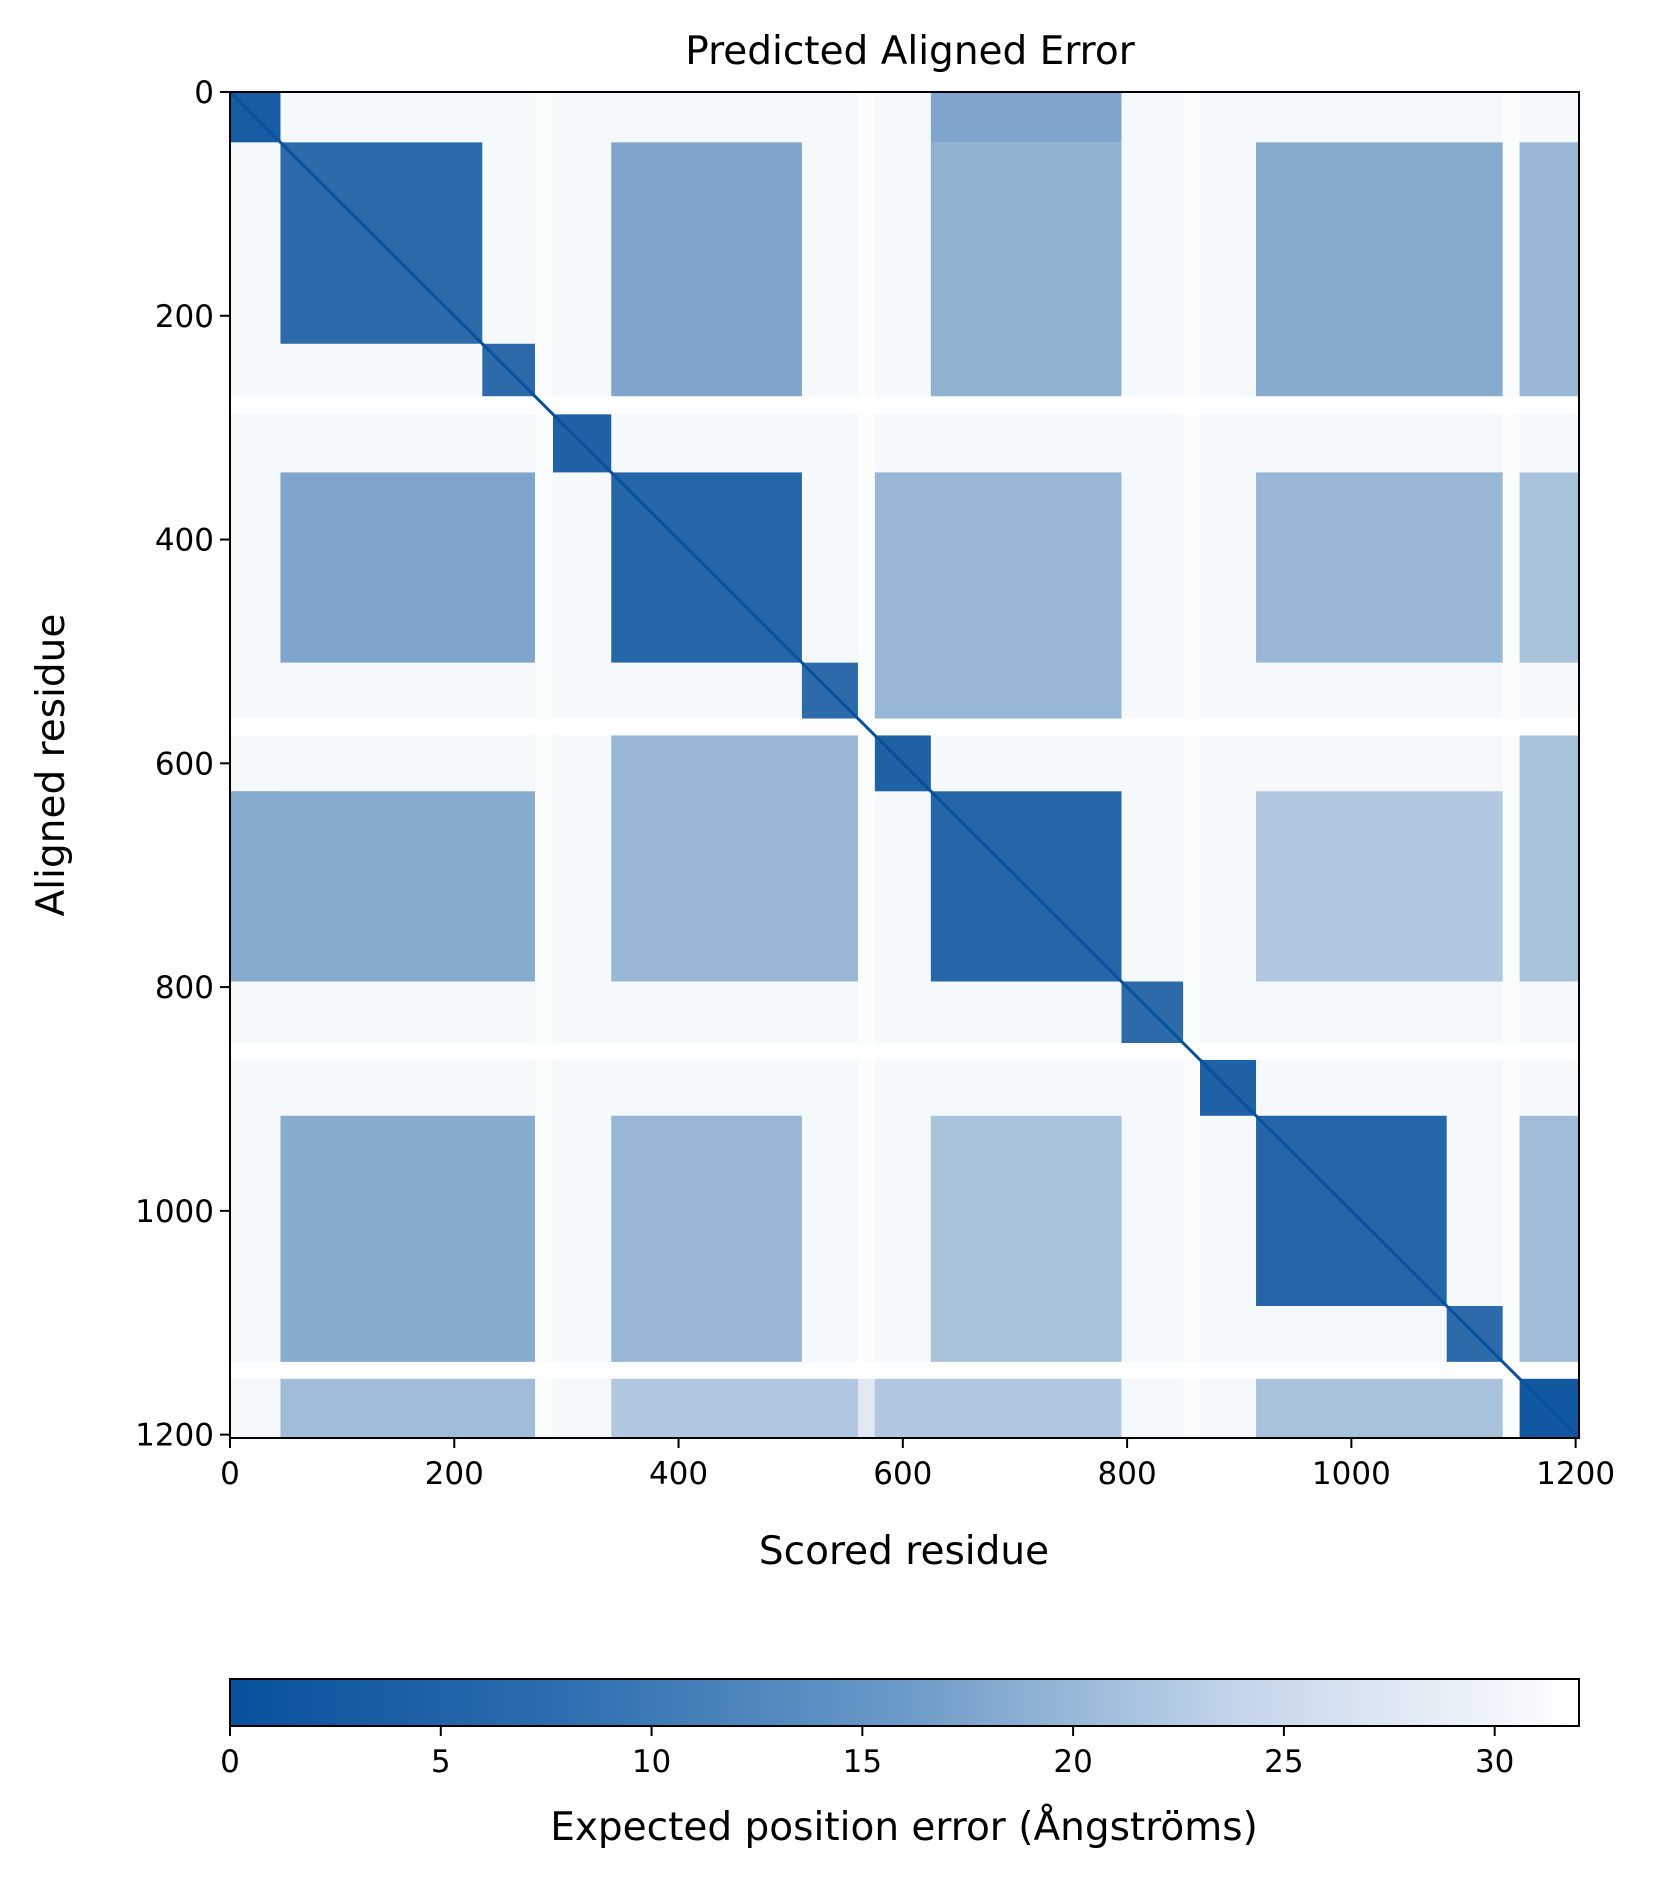  What do you see at coordinates (184, 988) in the screenshot?
I see `y-tick-label: 800` at bounding box center [184, 988].